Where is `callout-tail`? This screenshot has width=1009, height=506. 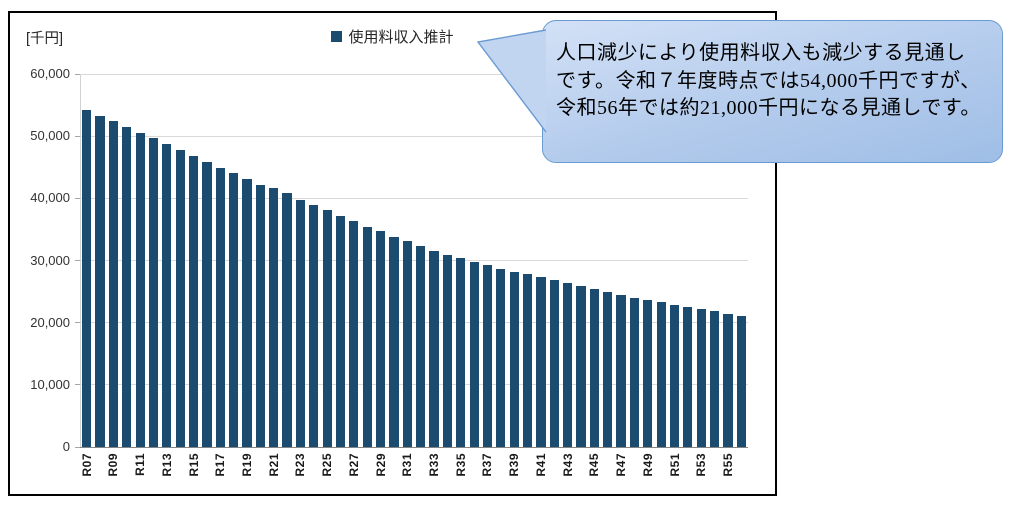
callout-tail is located at coordinates (511, 81).